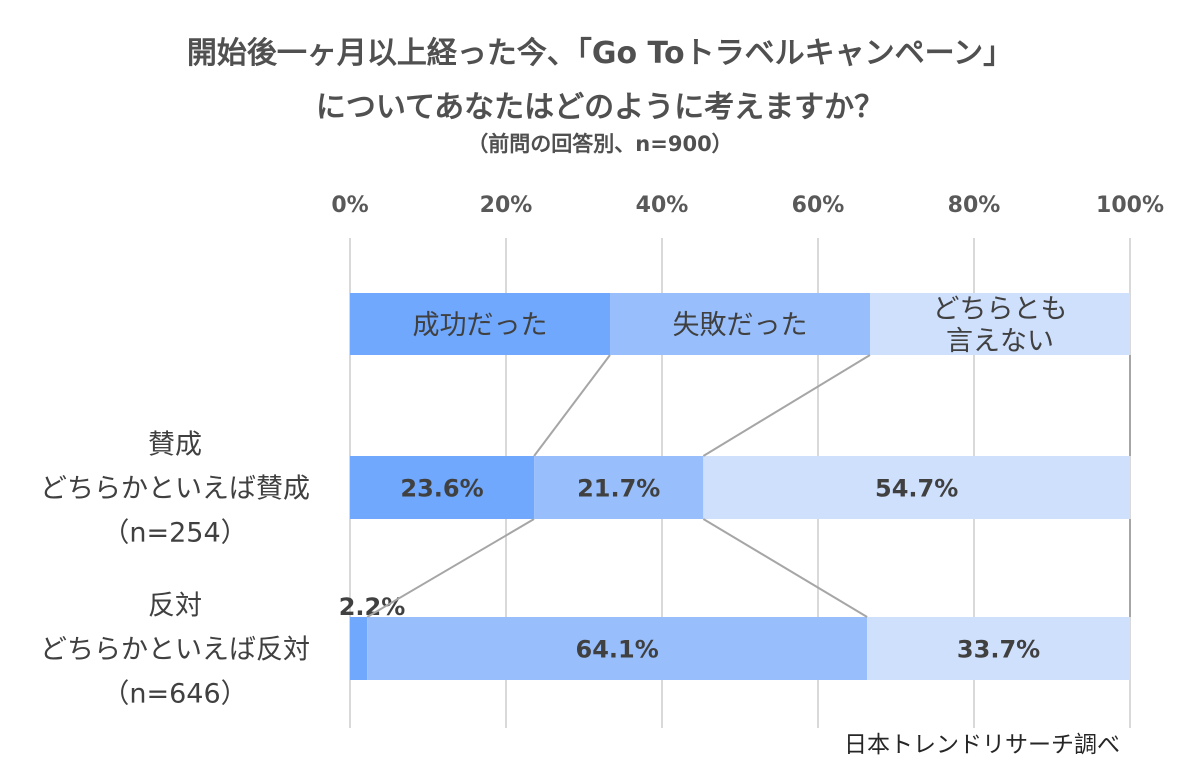 This screenshot has height=782, width=1200. Describe the element at coordinates (1000, 309) in the screenshot. I see `legend-label: どちらとも` at that location.